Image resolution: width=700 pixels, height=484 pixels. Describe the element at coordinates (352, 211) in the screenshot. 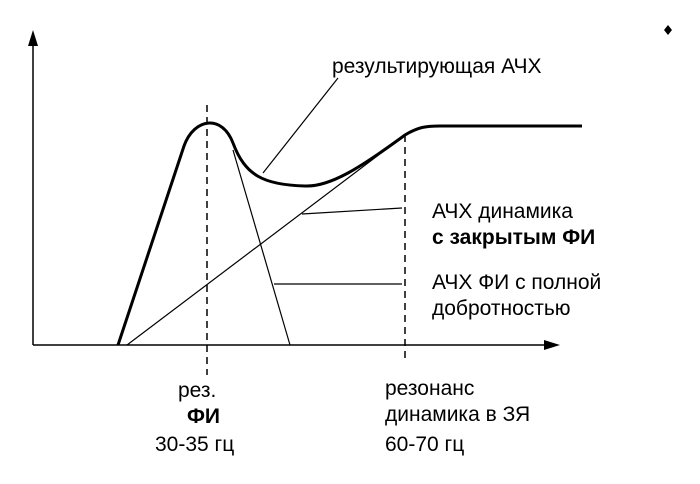

I see `leader-driver-closed` at that location.